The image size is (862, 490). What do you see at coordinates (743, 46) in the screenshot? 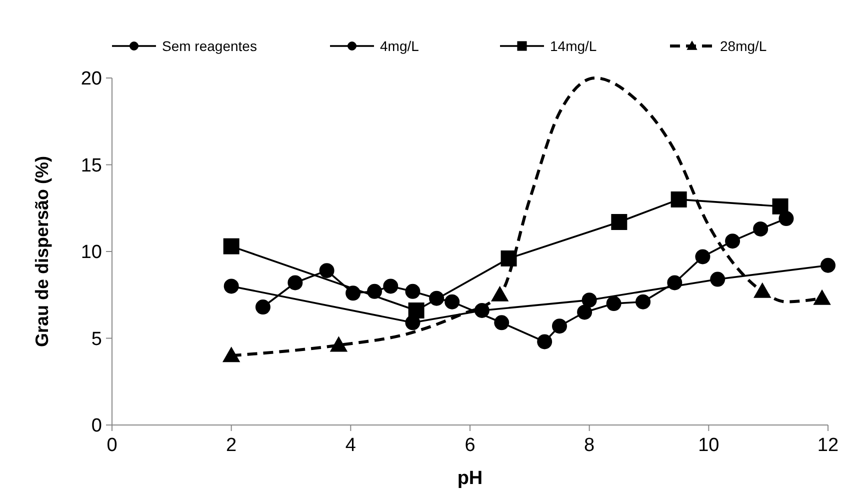
I see `legend-label: 28mg/L` at bounding box center [743, 46].